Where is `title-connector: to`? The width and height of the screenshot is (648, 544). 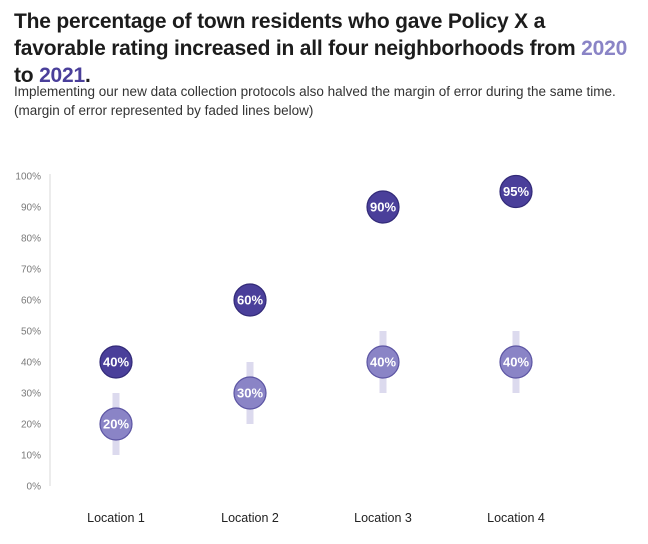
title-connector: to is located at coordinates (27, 75).